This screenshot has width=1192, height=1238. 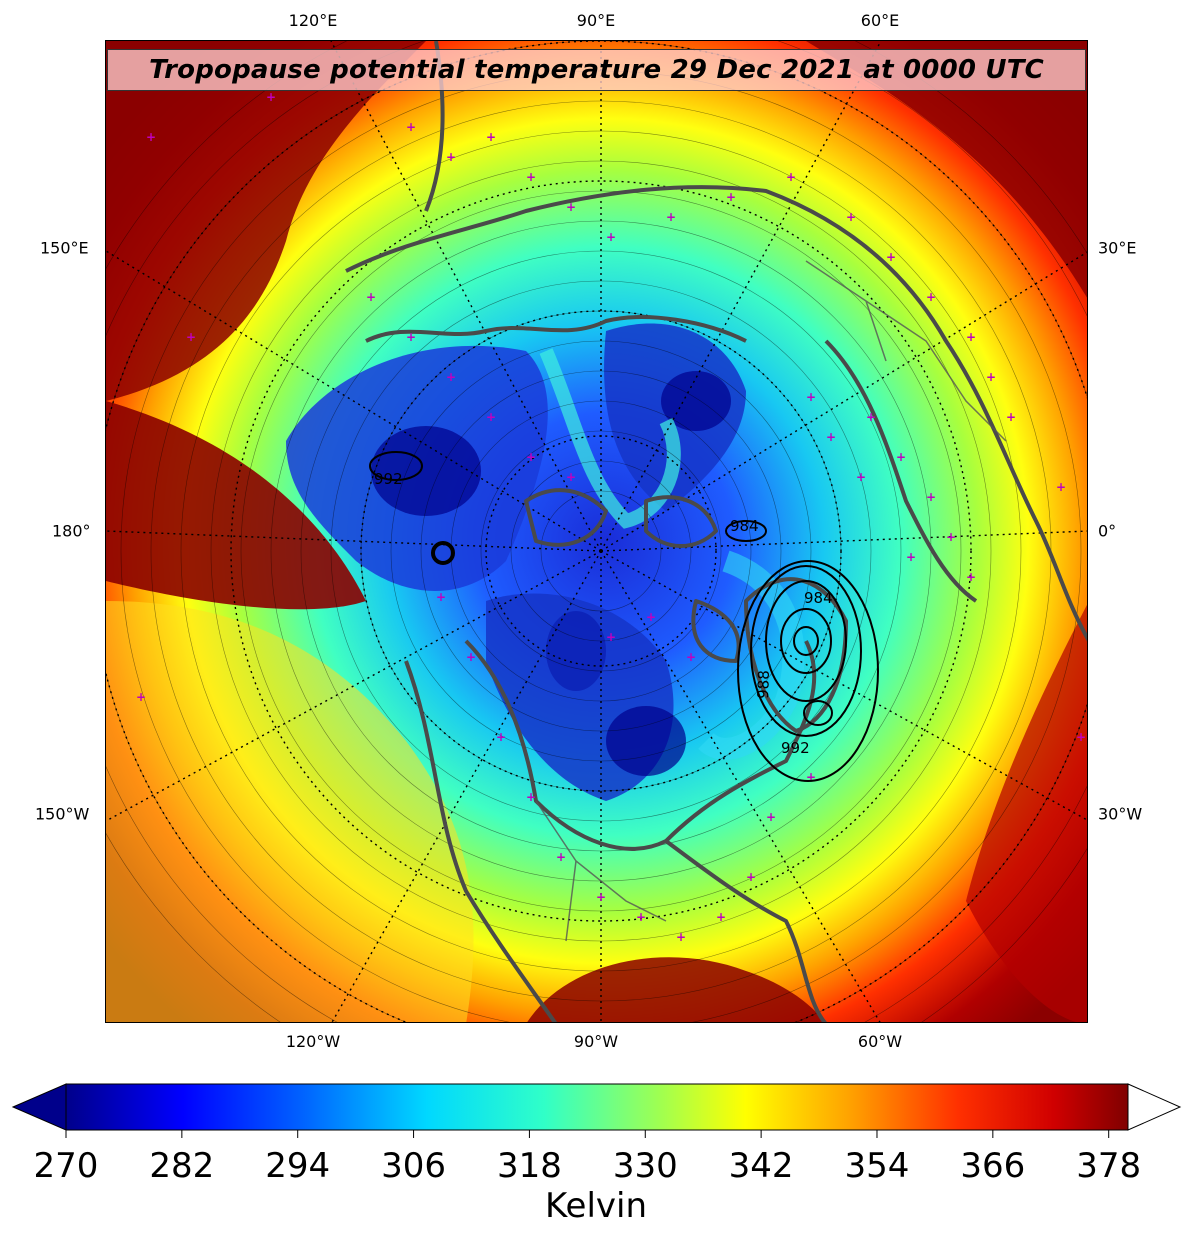 What do you see at coordinates (676, 989) in the screenshot?
I see `ridge-south` at bounding box center [676, 989].